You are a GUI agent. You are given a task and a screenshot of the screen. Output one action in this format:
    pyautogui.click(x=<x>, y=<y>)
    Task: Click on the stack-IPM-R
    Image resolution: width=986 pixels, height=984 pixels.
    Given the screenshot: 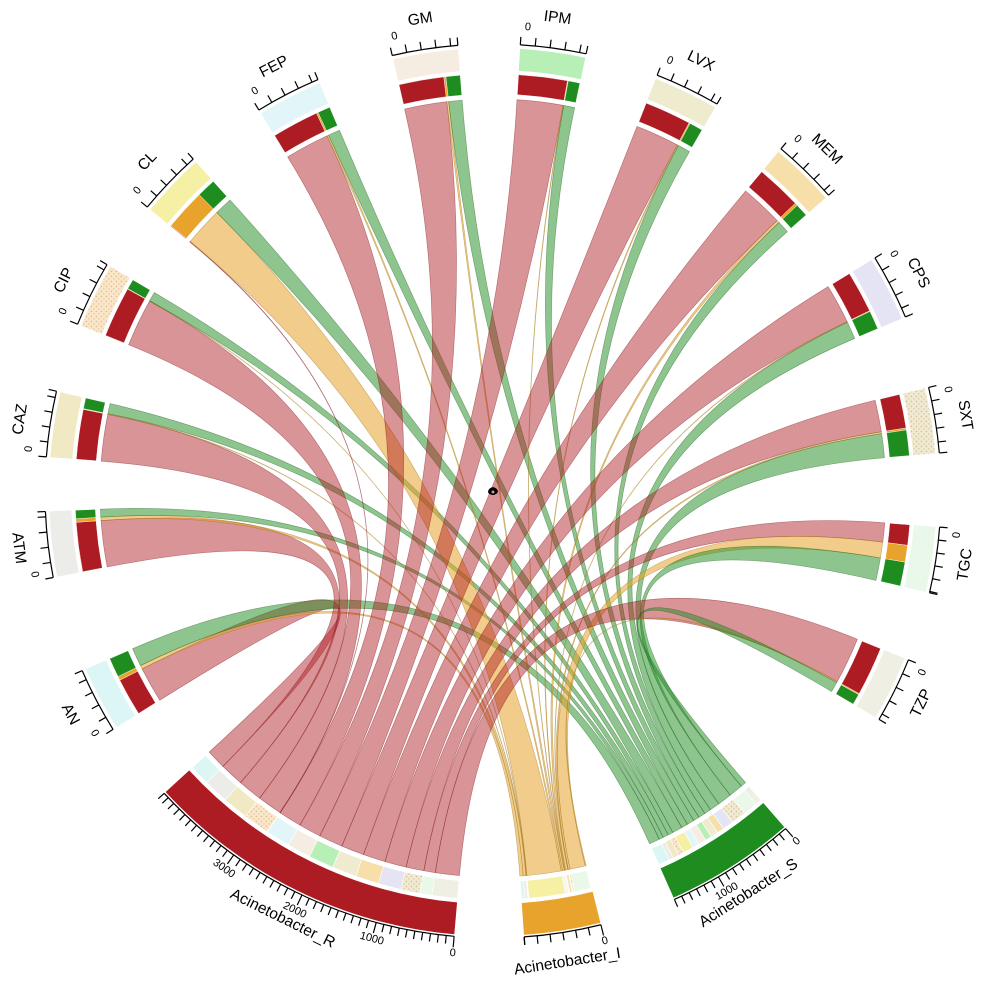 What is the action you would take?
    pyautogui.click(x=542, y=87)
    